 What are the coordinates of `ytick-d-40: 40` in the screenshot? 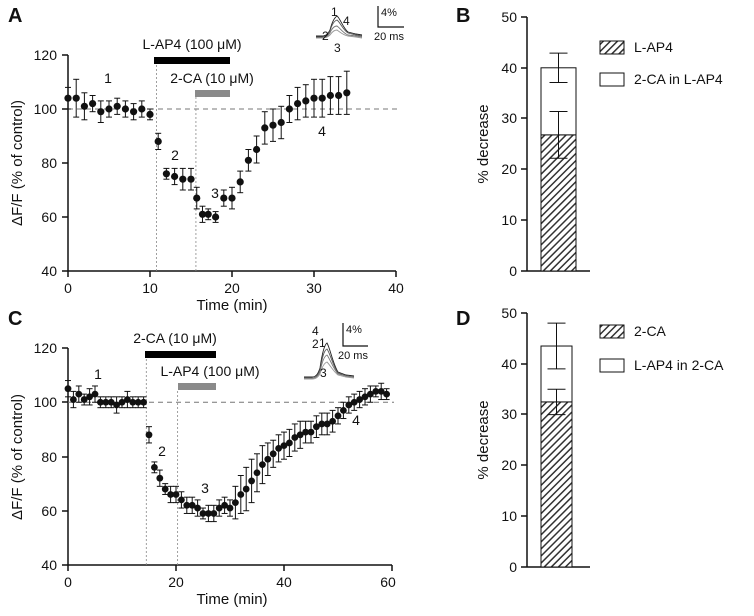 It's located at (509, 364).